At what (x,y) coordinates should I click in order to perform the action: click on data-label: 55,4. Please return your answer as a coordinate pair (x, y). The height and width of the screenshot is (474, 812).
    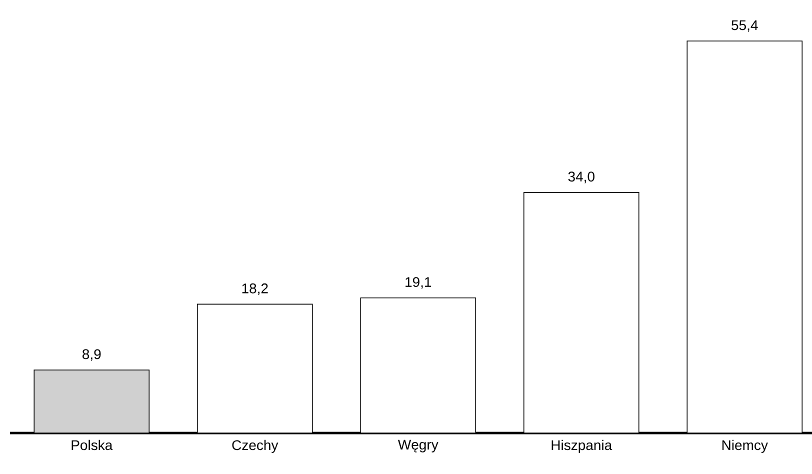
    Looking at the image, I should click on (745, 26).